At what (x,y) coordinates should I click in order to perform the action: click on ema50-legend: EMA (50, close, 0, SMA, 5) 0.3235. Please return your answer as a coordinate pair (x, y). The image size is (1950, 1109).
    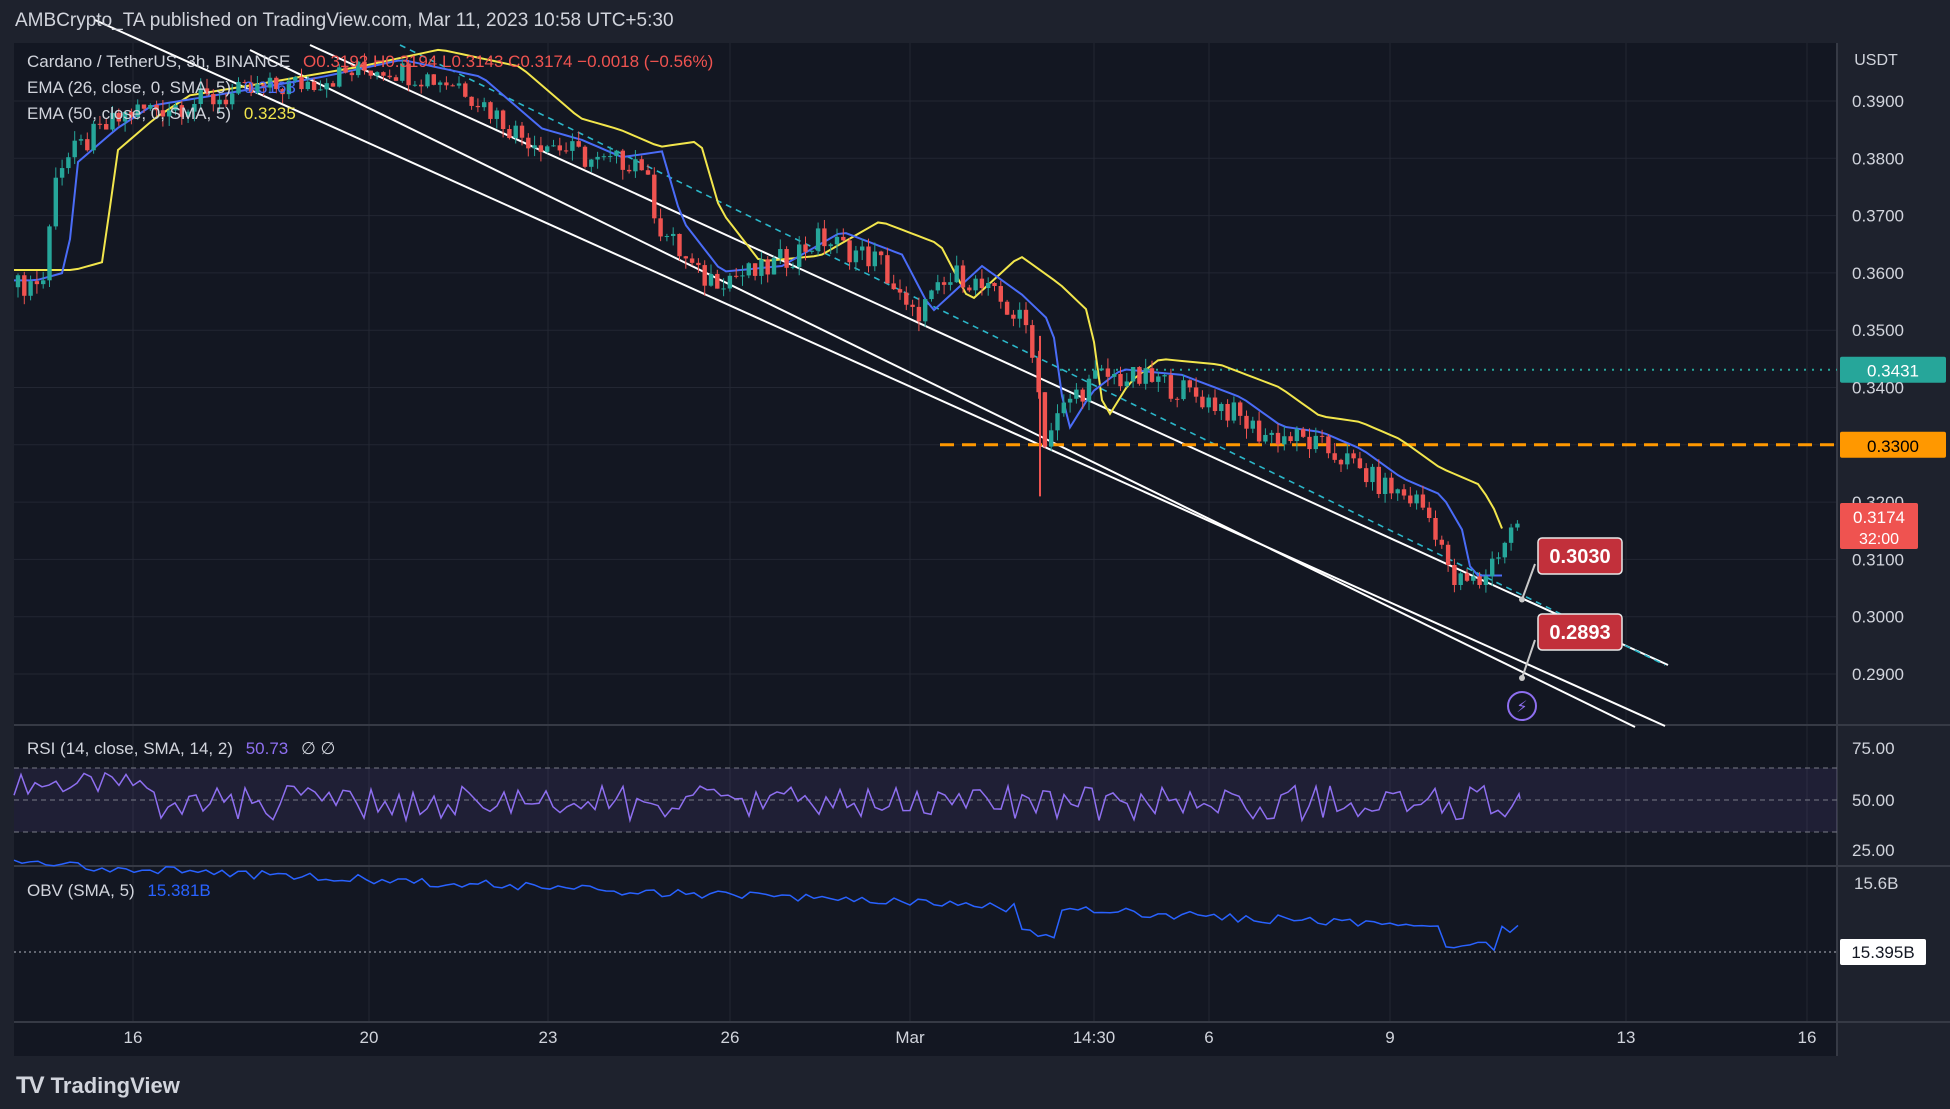
    Looking at the image, I should click on (161, 114).